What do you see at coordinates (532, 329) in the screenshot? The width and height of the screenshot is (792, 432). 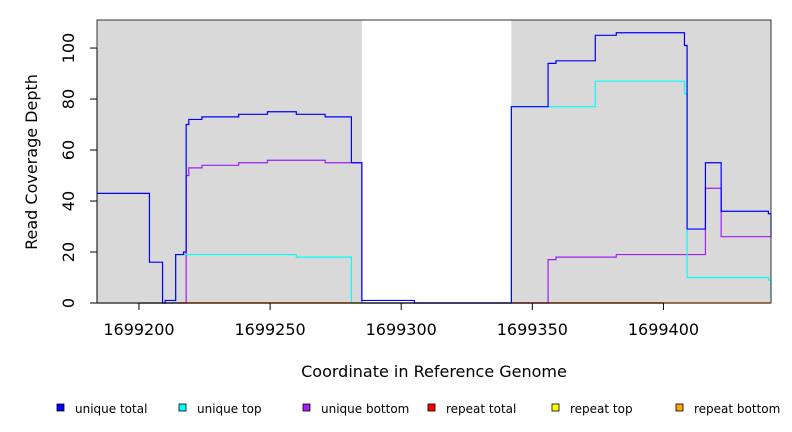 I see `x-tick-label: 1699350` at bounding box center [532, 329].